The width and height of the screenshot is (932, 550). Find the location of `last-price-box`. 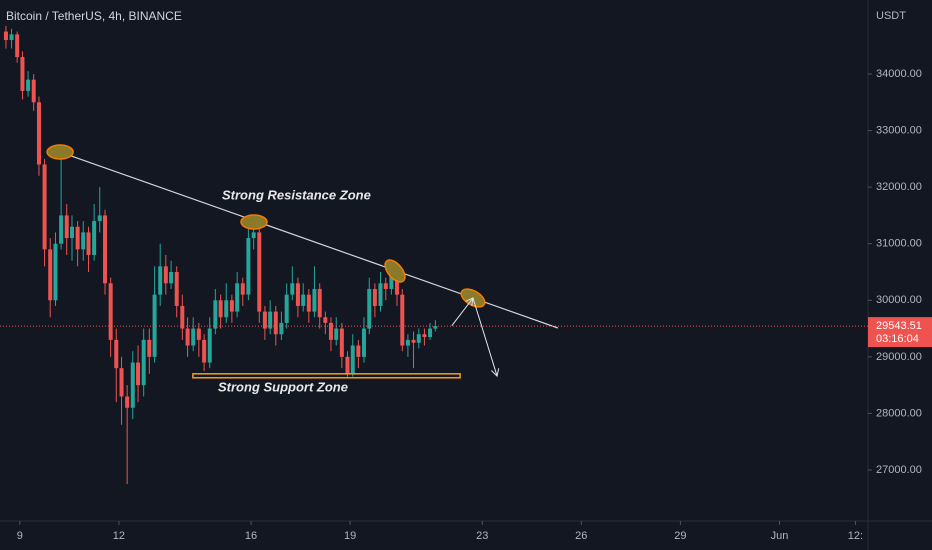

last-price-box is located at coordinates (900, 332).